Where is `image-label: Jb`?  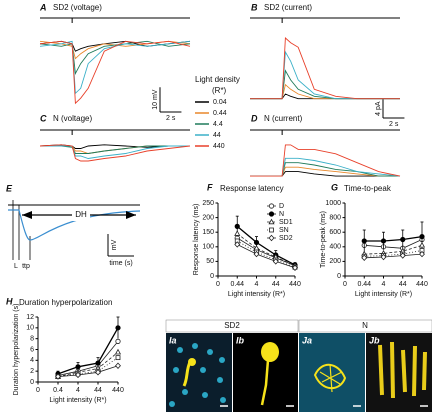 image-label: Jb is located at coordinates (374, 340).